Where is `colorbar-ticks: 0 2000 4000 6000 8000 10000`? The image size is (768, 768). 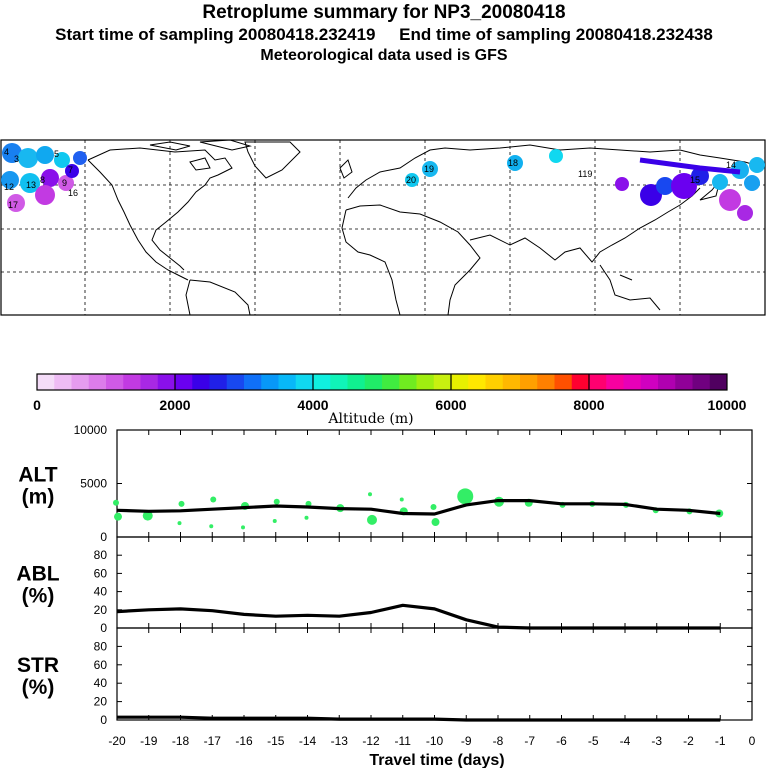 colorbar-ticks: 0 2000 4000 6000 8000 10000 is located at coordinates (390, 393).